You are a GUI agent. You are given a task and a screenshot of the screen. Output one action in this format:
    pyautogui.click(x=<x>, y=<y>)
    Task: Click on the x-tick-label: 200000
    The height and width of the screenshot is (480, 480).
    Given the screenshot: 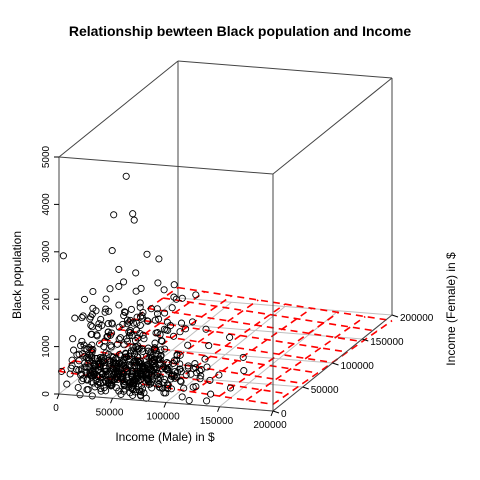 What is the action you would take?
    pyautogui.click(x=270, y=425)
    